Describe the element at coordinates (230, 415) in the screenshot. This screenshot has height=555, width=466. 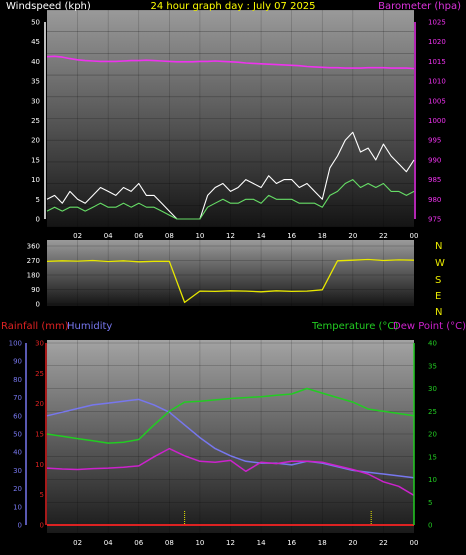
I see `temperature-line` at that location.